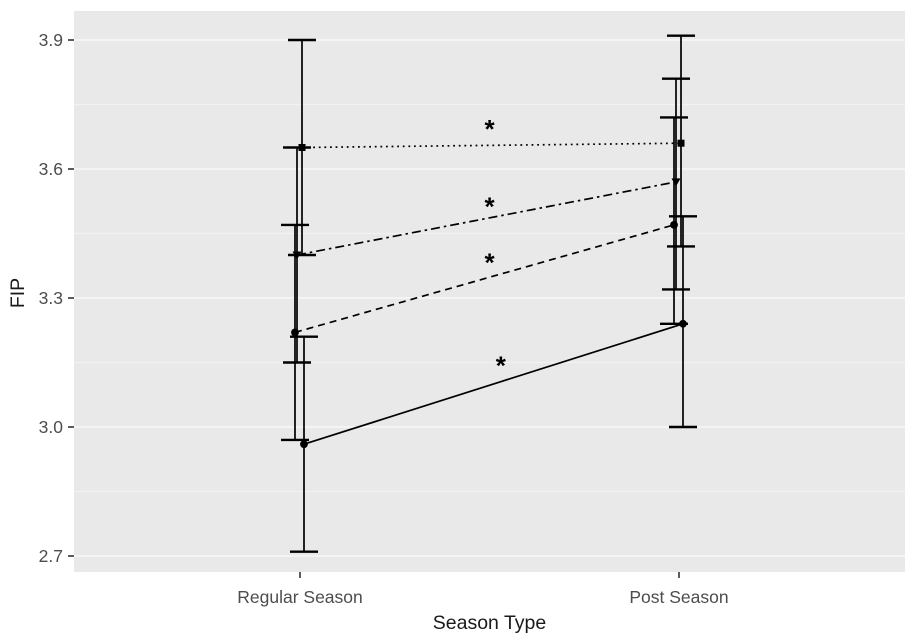 The width and height of the screenshot is (922, 640). I want to click on y-tick-label: 3.0, so click(51, 427).